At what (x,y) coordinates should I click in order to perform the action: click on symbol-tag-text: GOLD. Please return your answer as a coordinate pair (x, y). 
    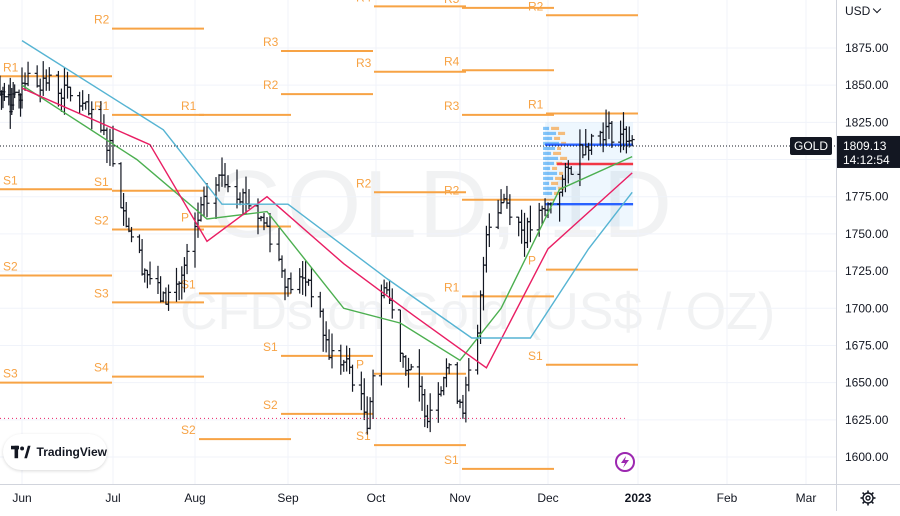
    Looking at the image, I should click on (811, 146).